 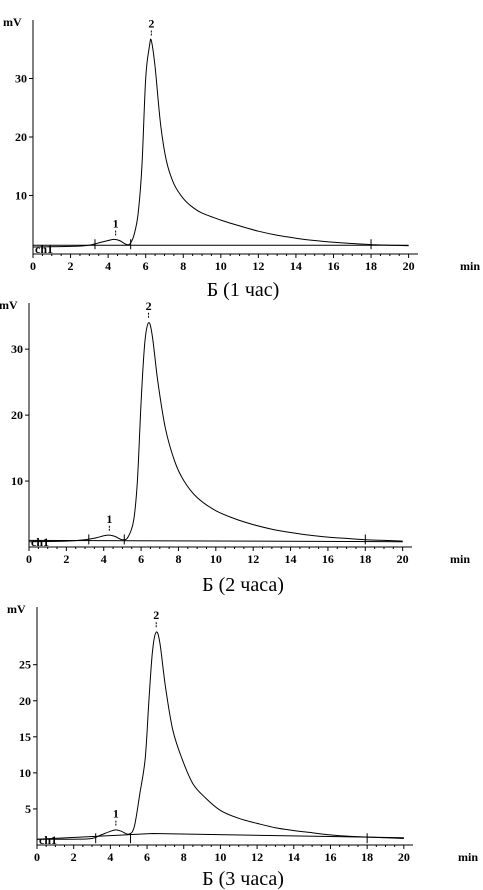 What do you see at coordinates (25, 737) in the screenshot?
I see `y-tick-label: 15` at bounding box center [25, 737].